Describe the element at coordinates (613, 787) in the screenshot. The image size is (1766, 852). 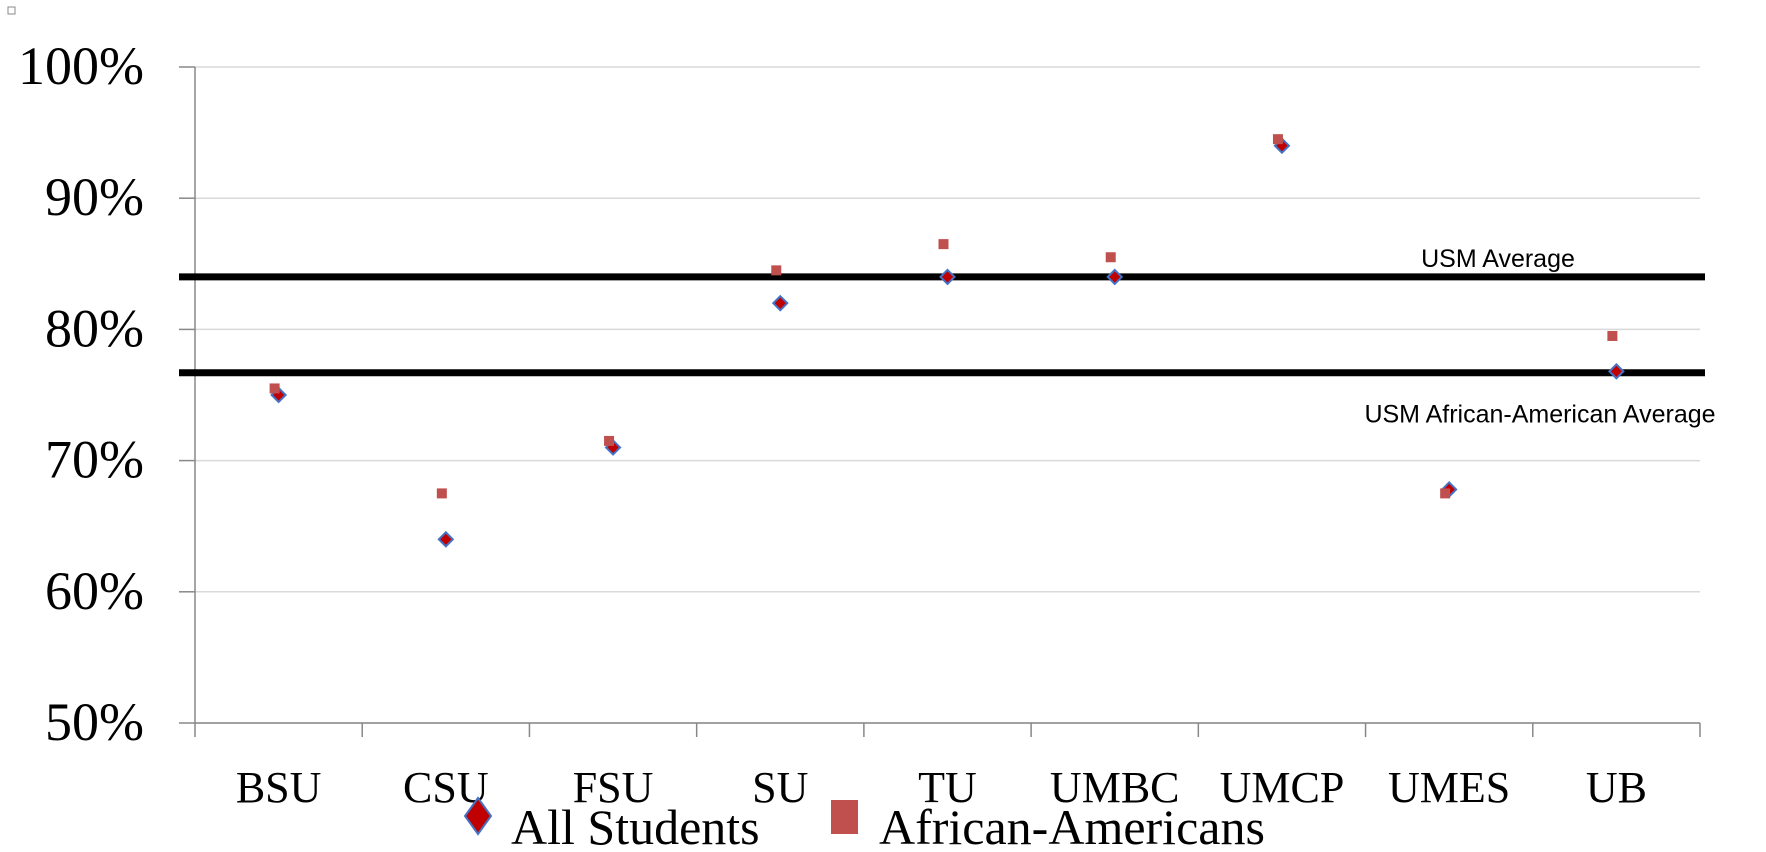
I see `x-tick-label: FSU` at that location.